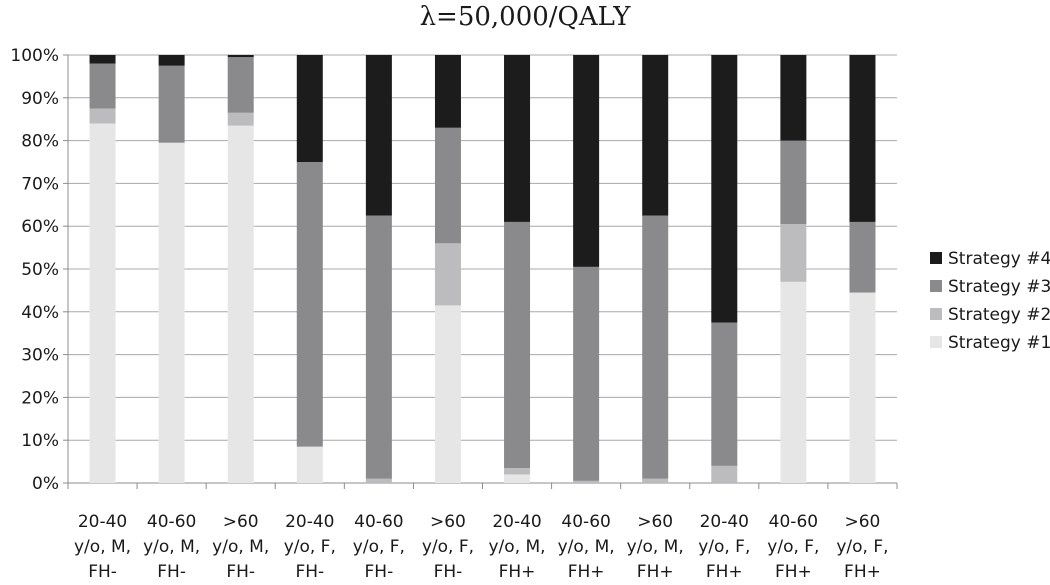 The image size is (1050, 585). I want to click on chart-title: λ=50,000/QALY, so click(525, 17).